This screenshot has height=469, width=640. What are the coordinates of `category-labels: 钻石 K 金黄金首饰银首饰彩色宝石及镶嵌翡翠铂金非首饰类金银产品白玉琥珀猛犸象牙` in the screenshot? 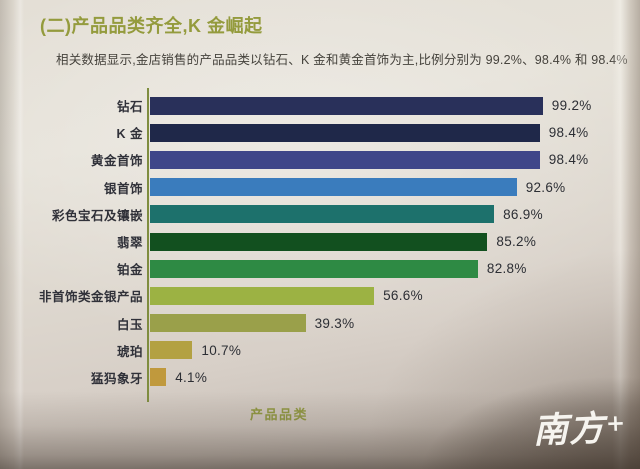 It's located at (86, 241).